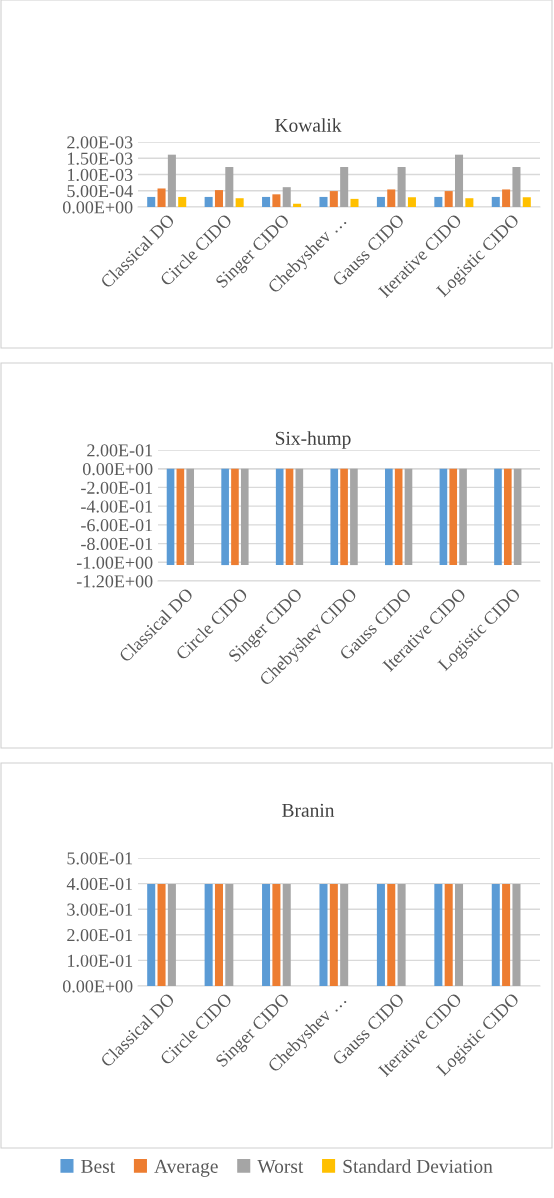 This screenshot has width=554, height=1198. Describe the element at coordinates (308, 125) in the screenshot. I see `chart-title: Kowalik` at that location.